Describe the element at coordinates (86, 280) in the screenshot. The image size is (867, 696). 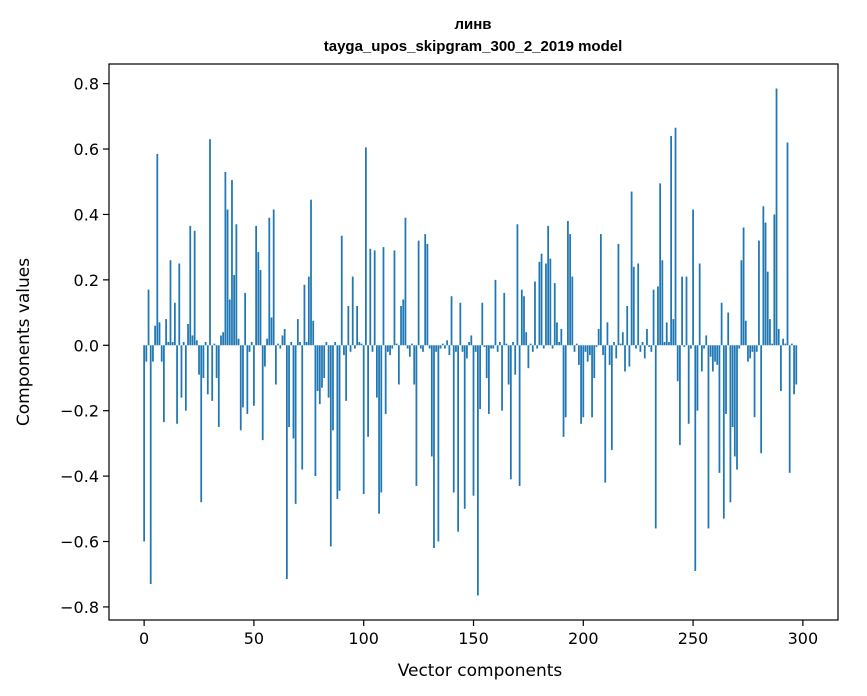
I see `y-tick-label: 0.2` at that location.